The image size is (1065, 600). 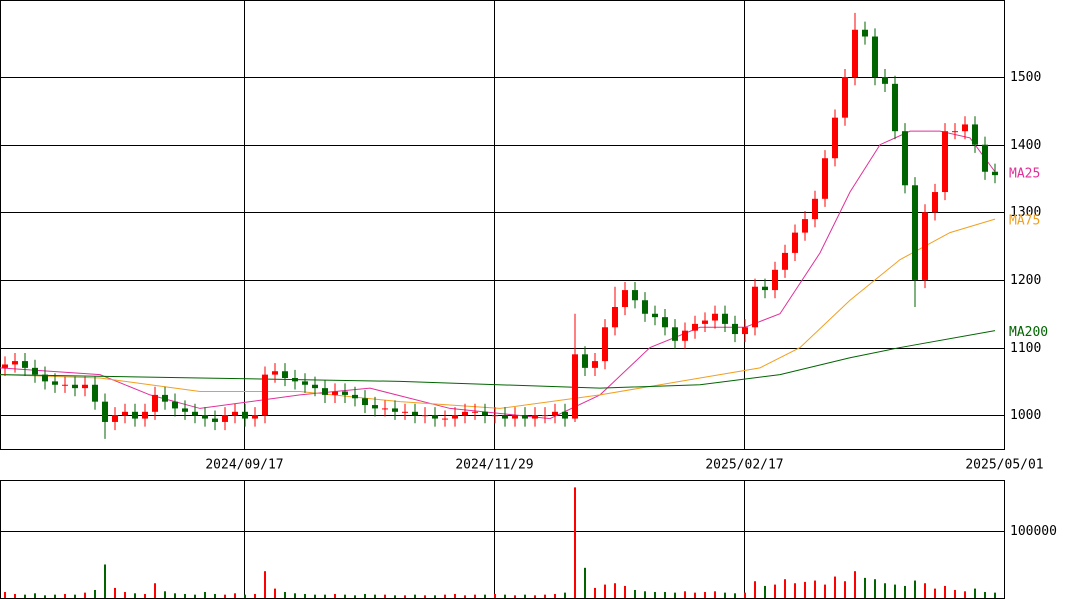 I want to click on ma-label: MA25, so click(x=1024, y=173).